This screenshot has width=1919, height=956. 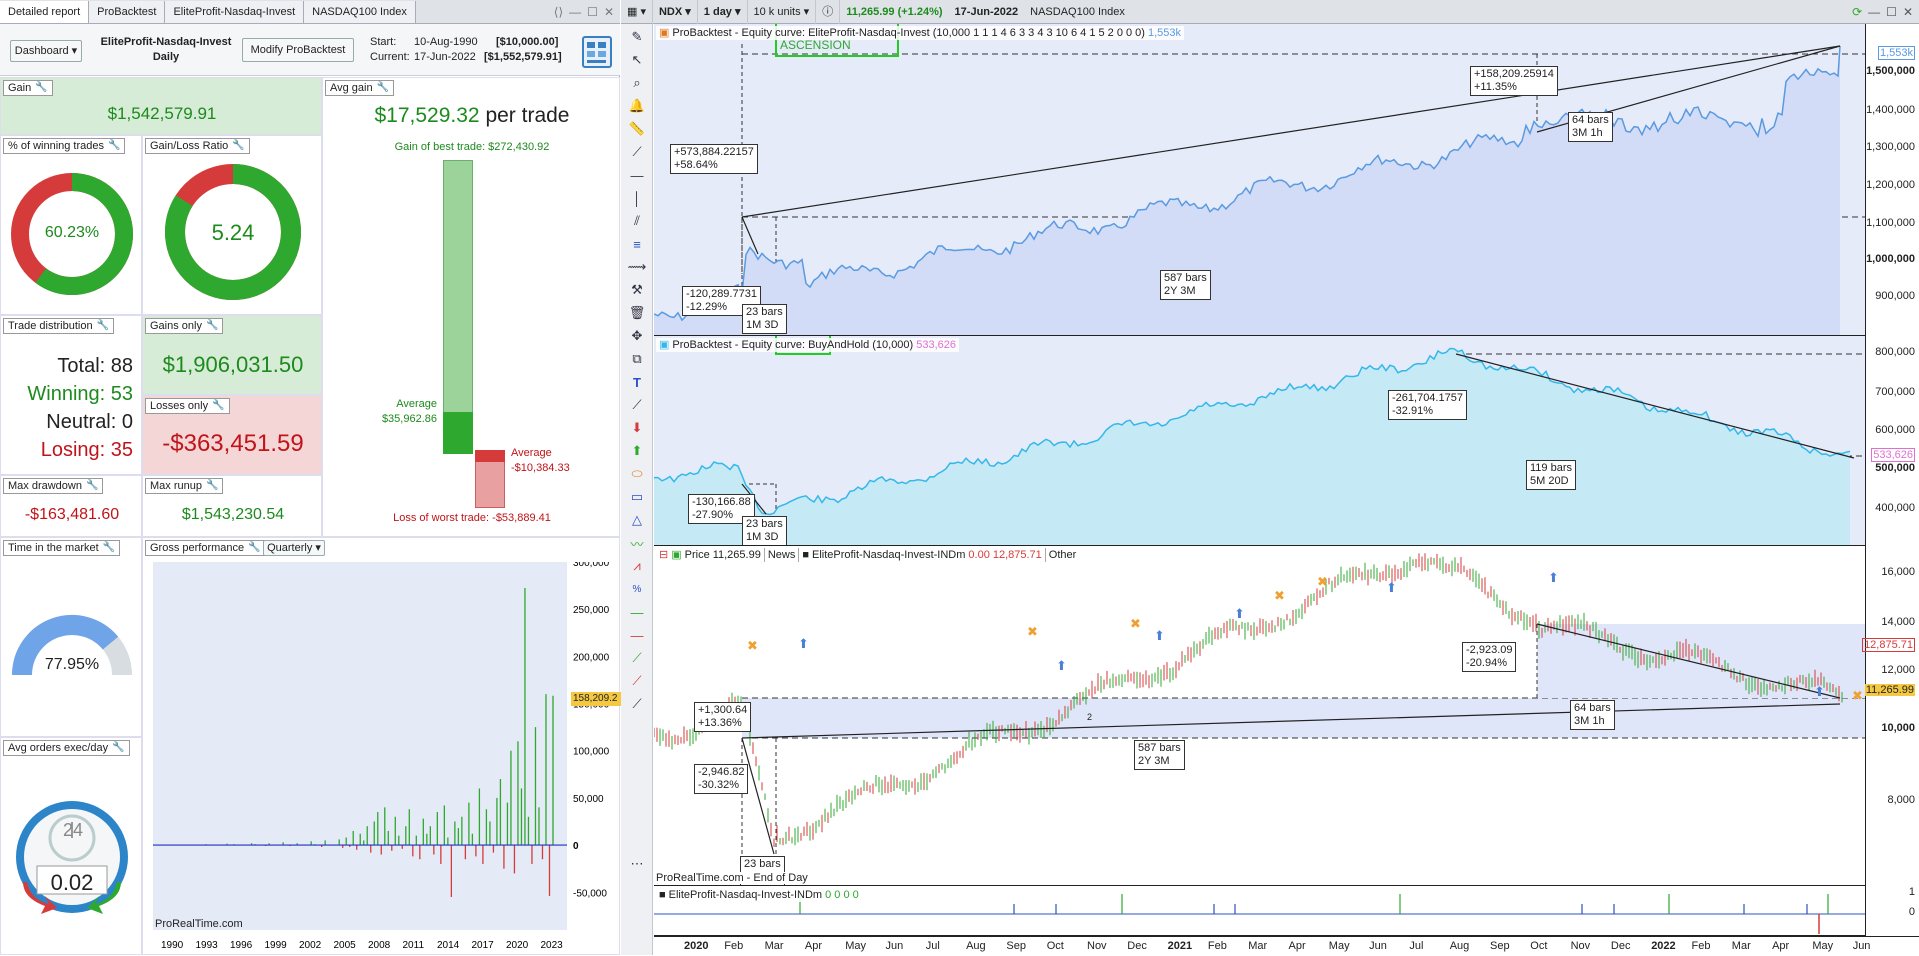 What do you see at coordinates (637, 544) in the screenshot?
I see `zigzag-icon: 〰` at bounding box center [637, 544].